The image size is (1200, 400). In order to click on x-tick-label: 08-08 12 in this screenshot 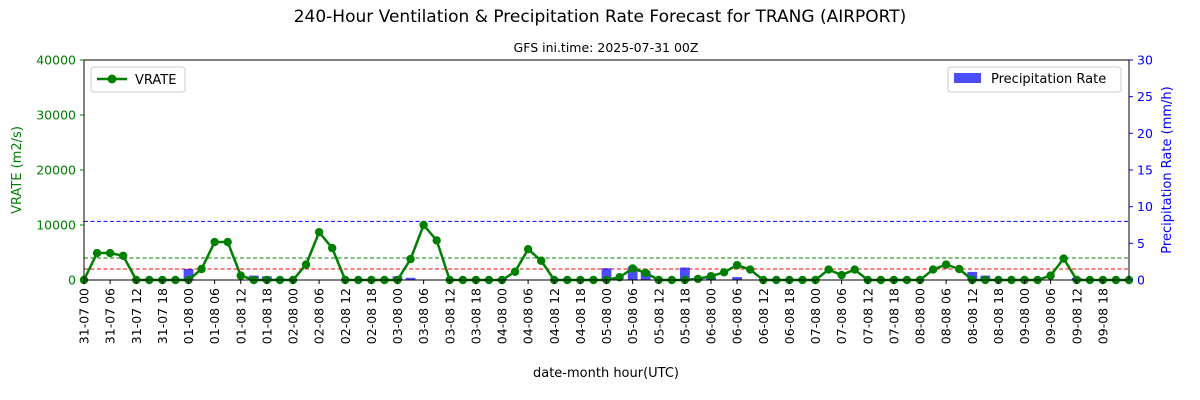, I will do `click(972, 316)`.